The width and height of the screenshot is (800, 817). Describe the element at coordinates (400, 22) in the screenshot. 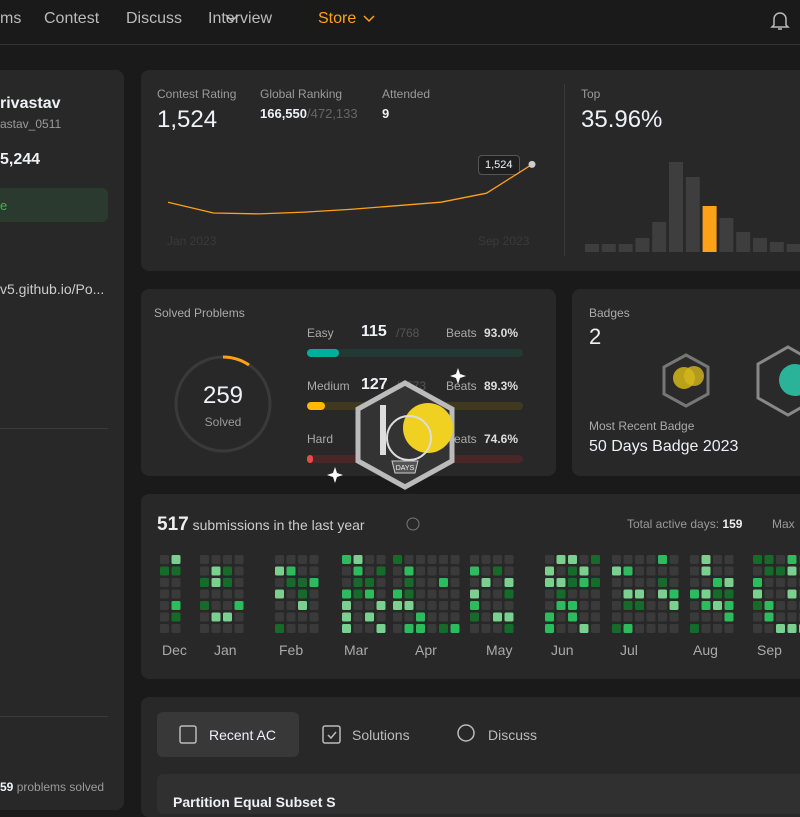

I see `nav-bar` at that location.